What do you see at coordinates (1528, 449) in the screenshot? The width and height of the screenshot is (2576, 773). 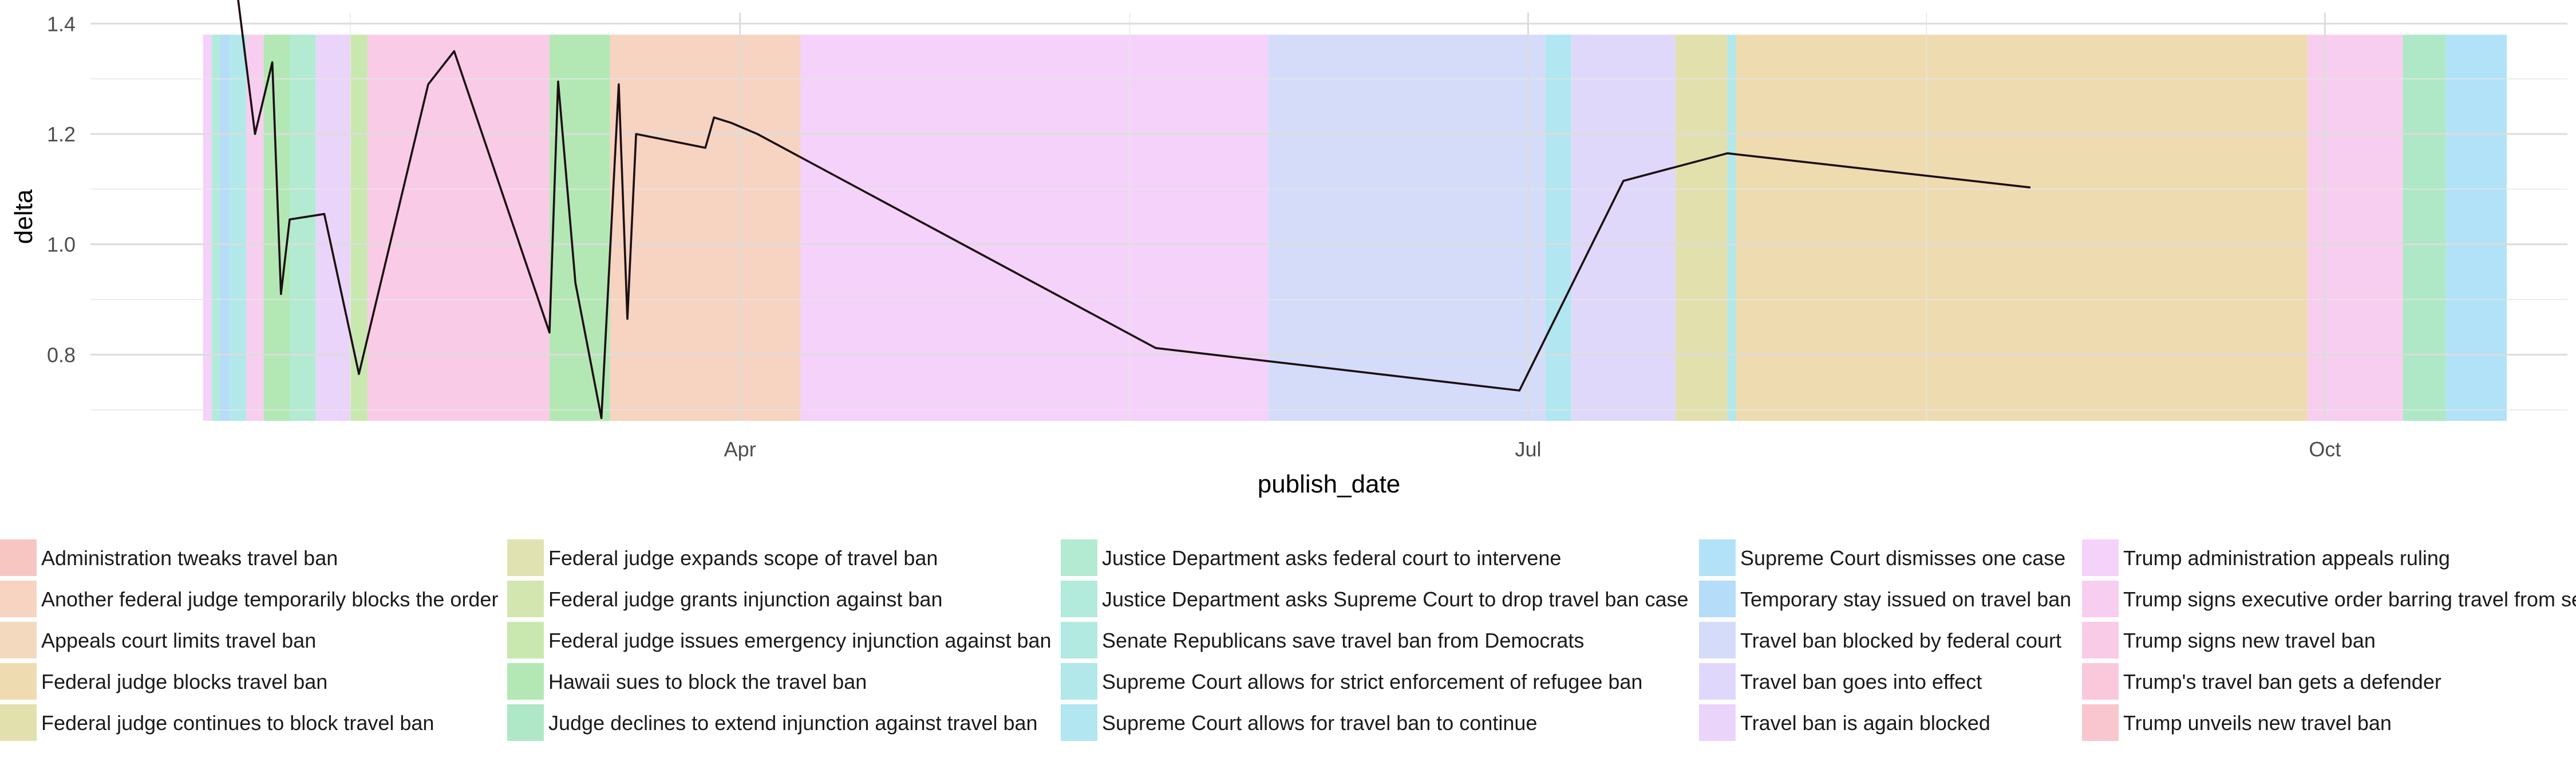 I see `x-tick-label: Jul` at bounding box center [1528, 449].